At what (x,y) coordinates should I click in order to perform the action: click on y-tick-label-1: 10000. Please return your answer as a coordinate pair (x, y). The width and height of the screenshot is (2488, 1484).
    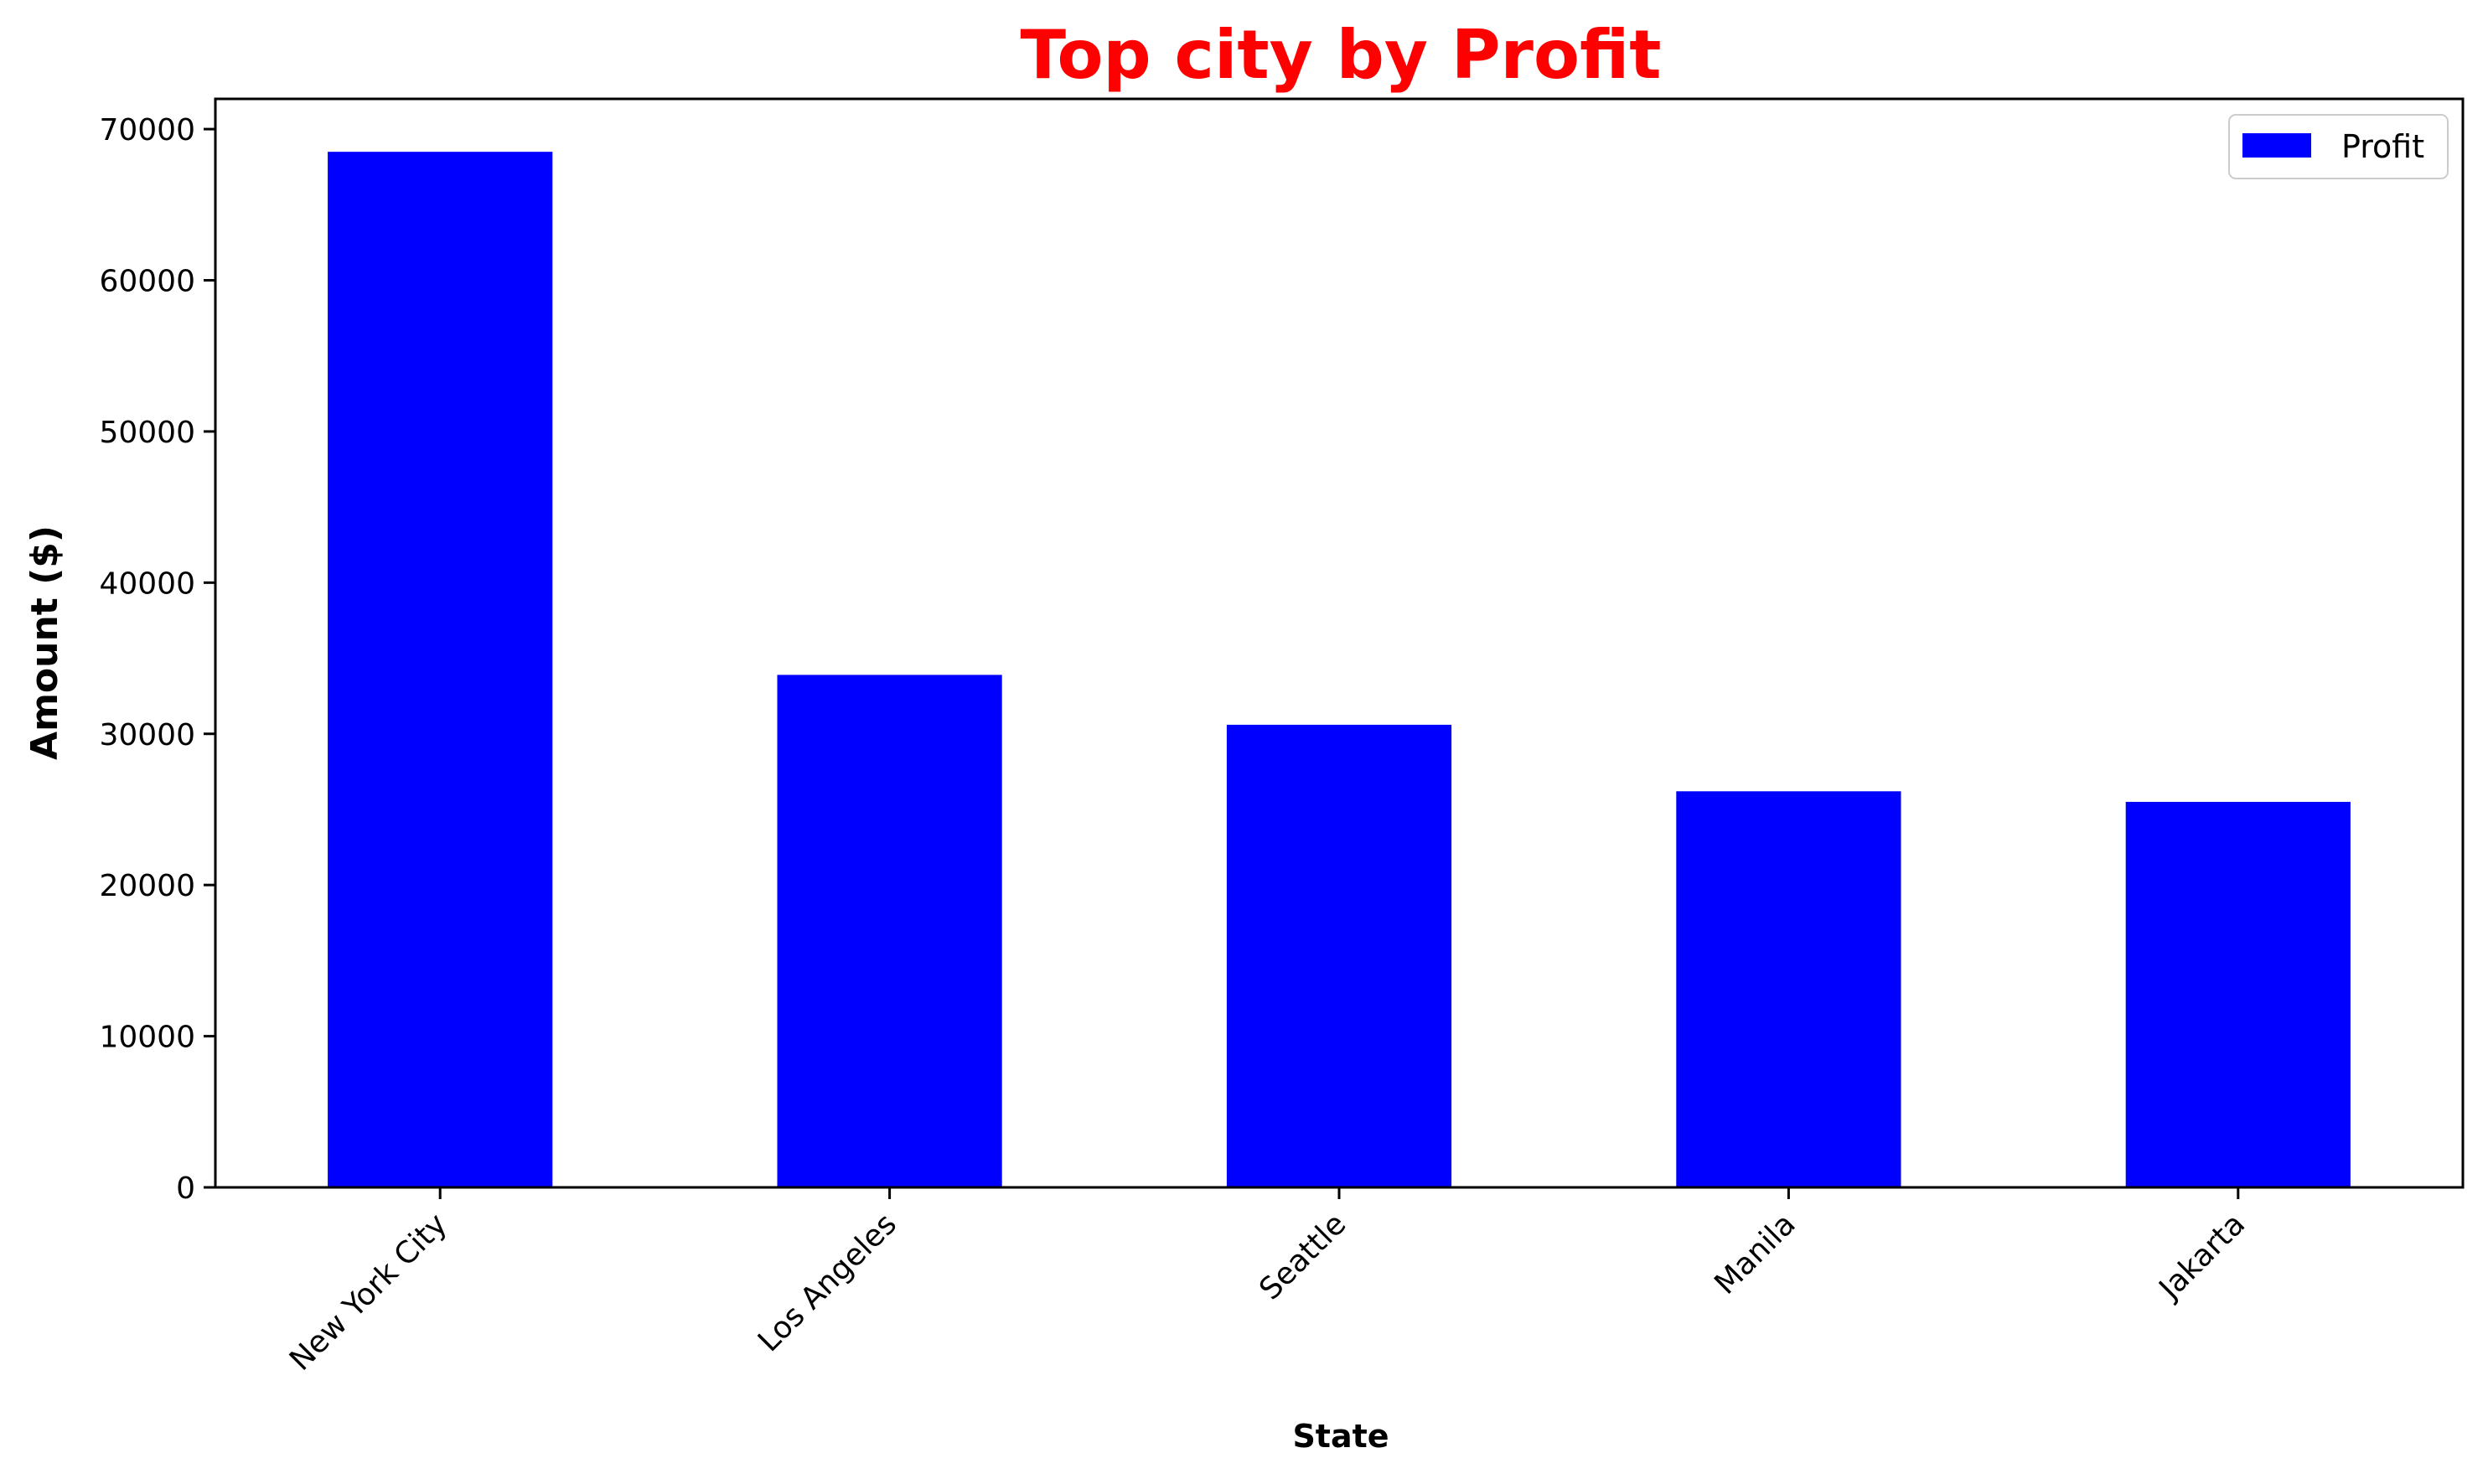
    Looking at the image, I should click on (147, 1038).